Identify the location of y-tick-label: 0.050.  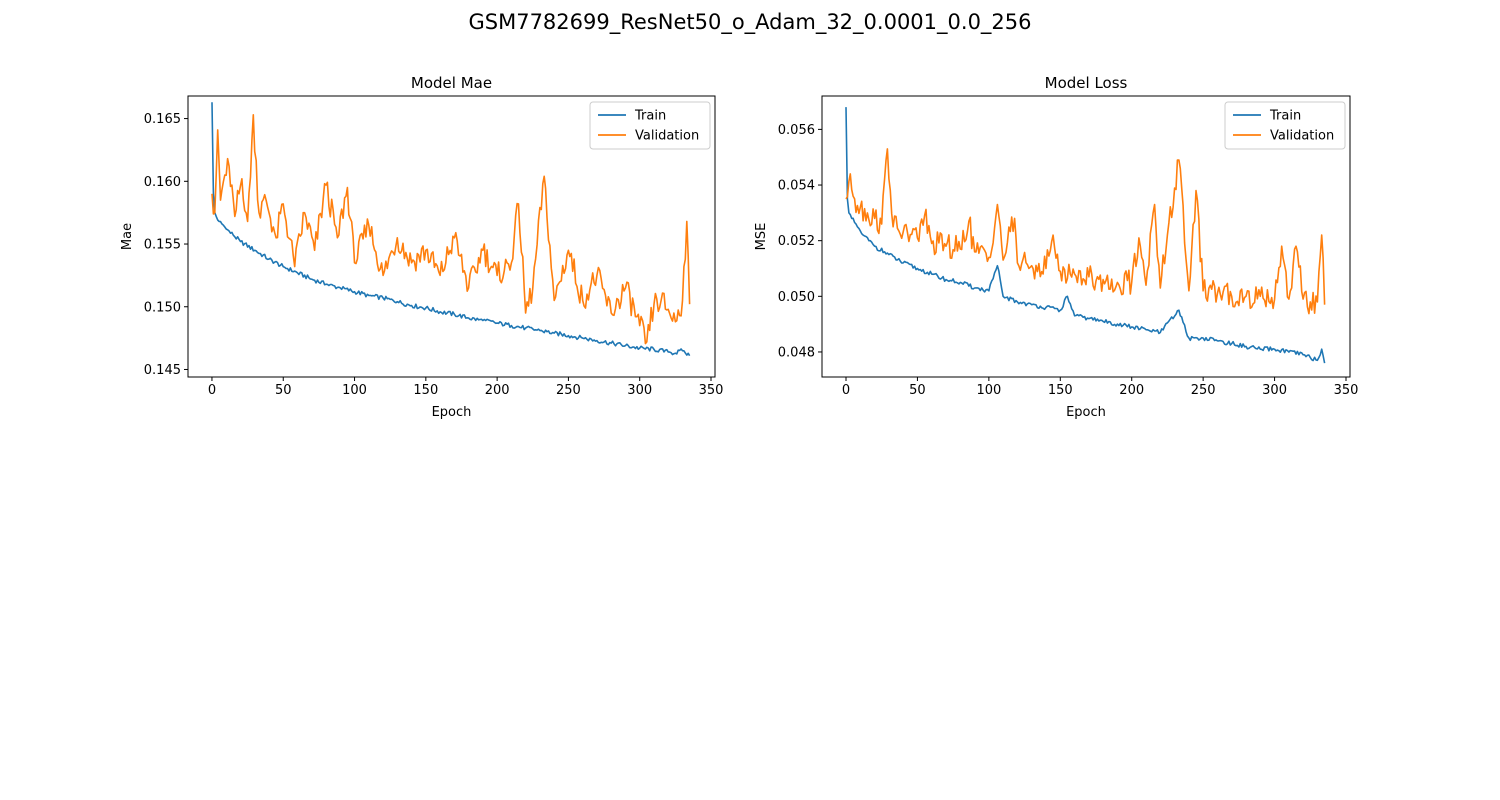
(796, 297).